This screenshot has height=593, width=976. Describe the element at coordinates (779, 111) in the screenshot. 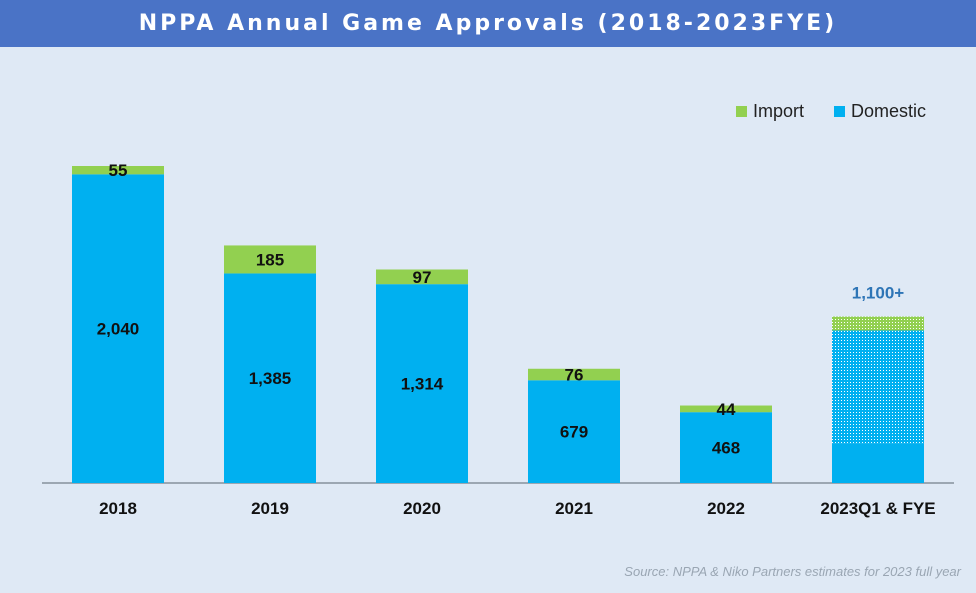

I see `legend-label-import: Import` at that location.